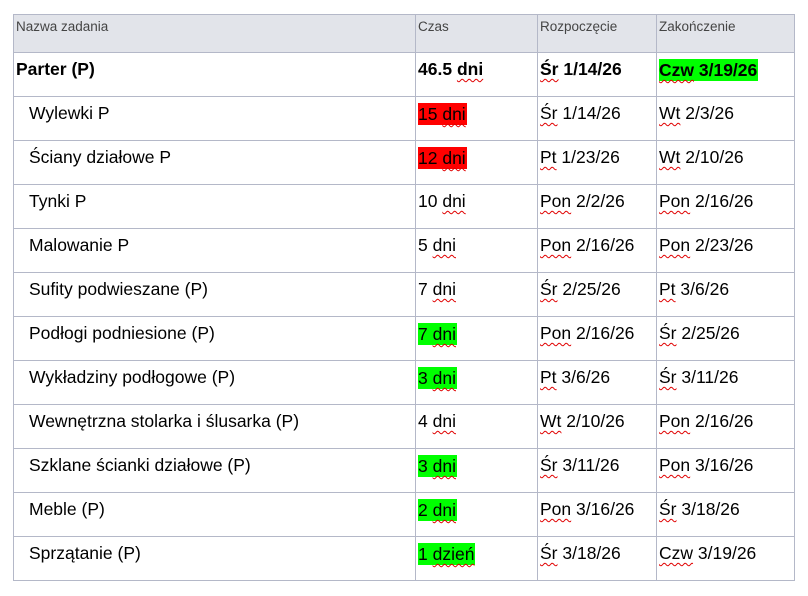 Image resolution: width=808 pixels, height=596 pixels. What do you see at coordinates (214, 118) in the screenshot?
I see `task-name-cell: Wylewki P` at bounding box center [214, 118].